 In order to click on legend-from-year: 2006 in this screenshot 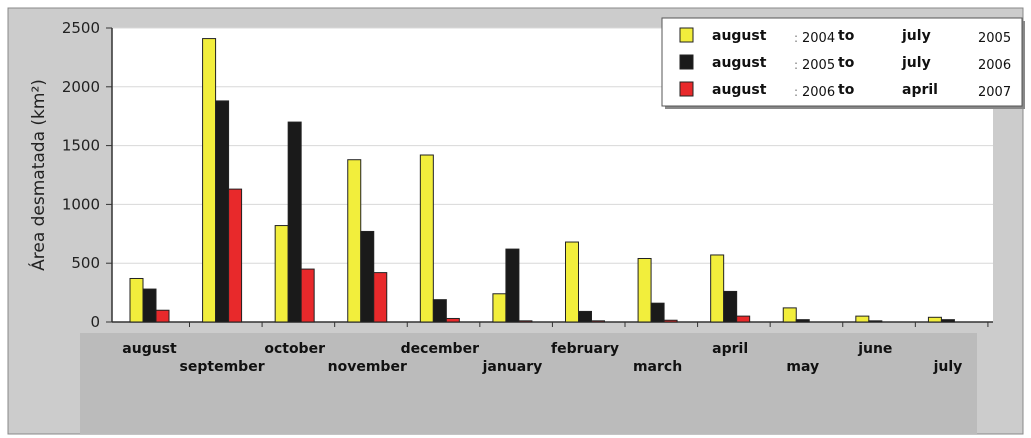, I will do `click(818, 92)`.